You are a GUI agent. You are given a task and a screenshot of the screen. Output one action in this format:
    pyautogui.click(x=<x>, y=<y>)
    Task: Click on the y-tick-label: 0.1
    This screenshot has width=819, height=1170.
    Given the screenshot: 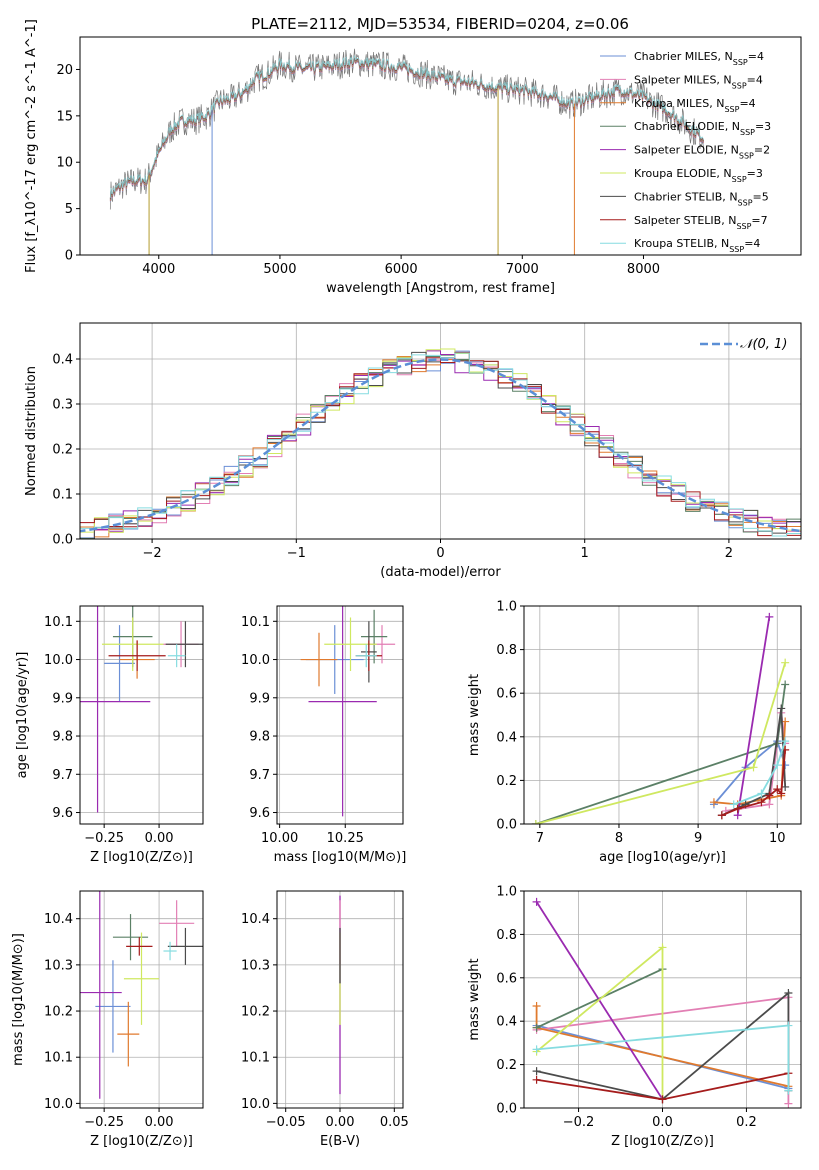 What is the action you would take?
    pyautogui.click(x=62, y=495)
    